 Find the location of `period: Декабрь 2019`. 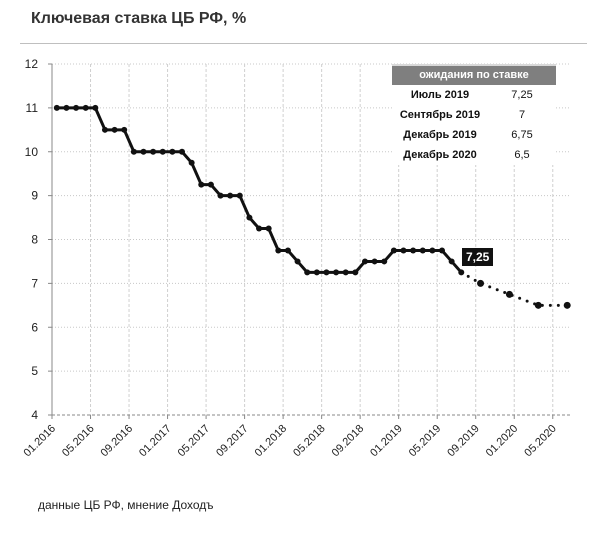

period: Декабрь 2019 is located at coordinates (440, 135).